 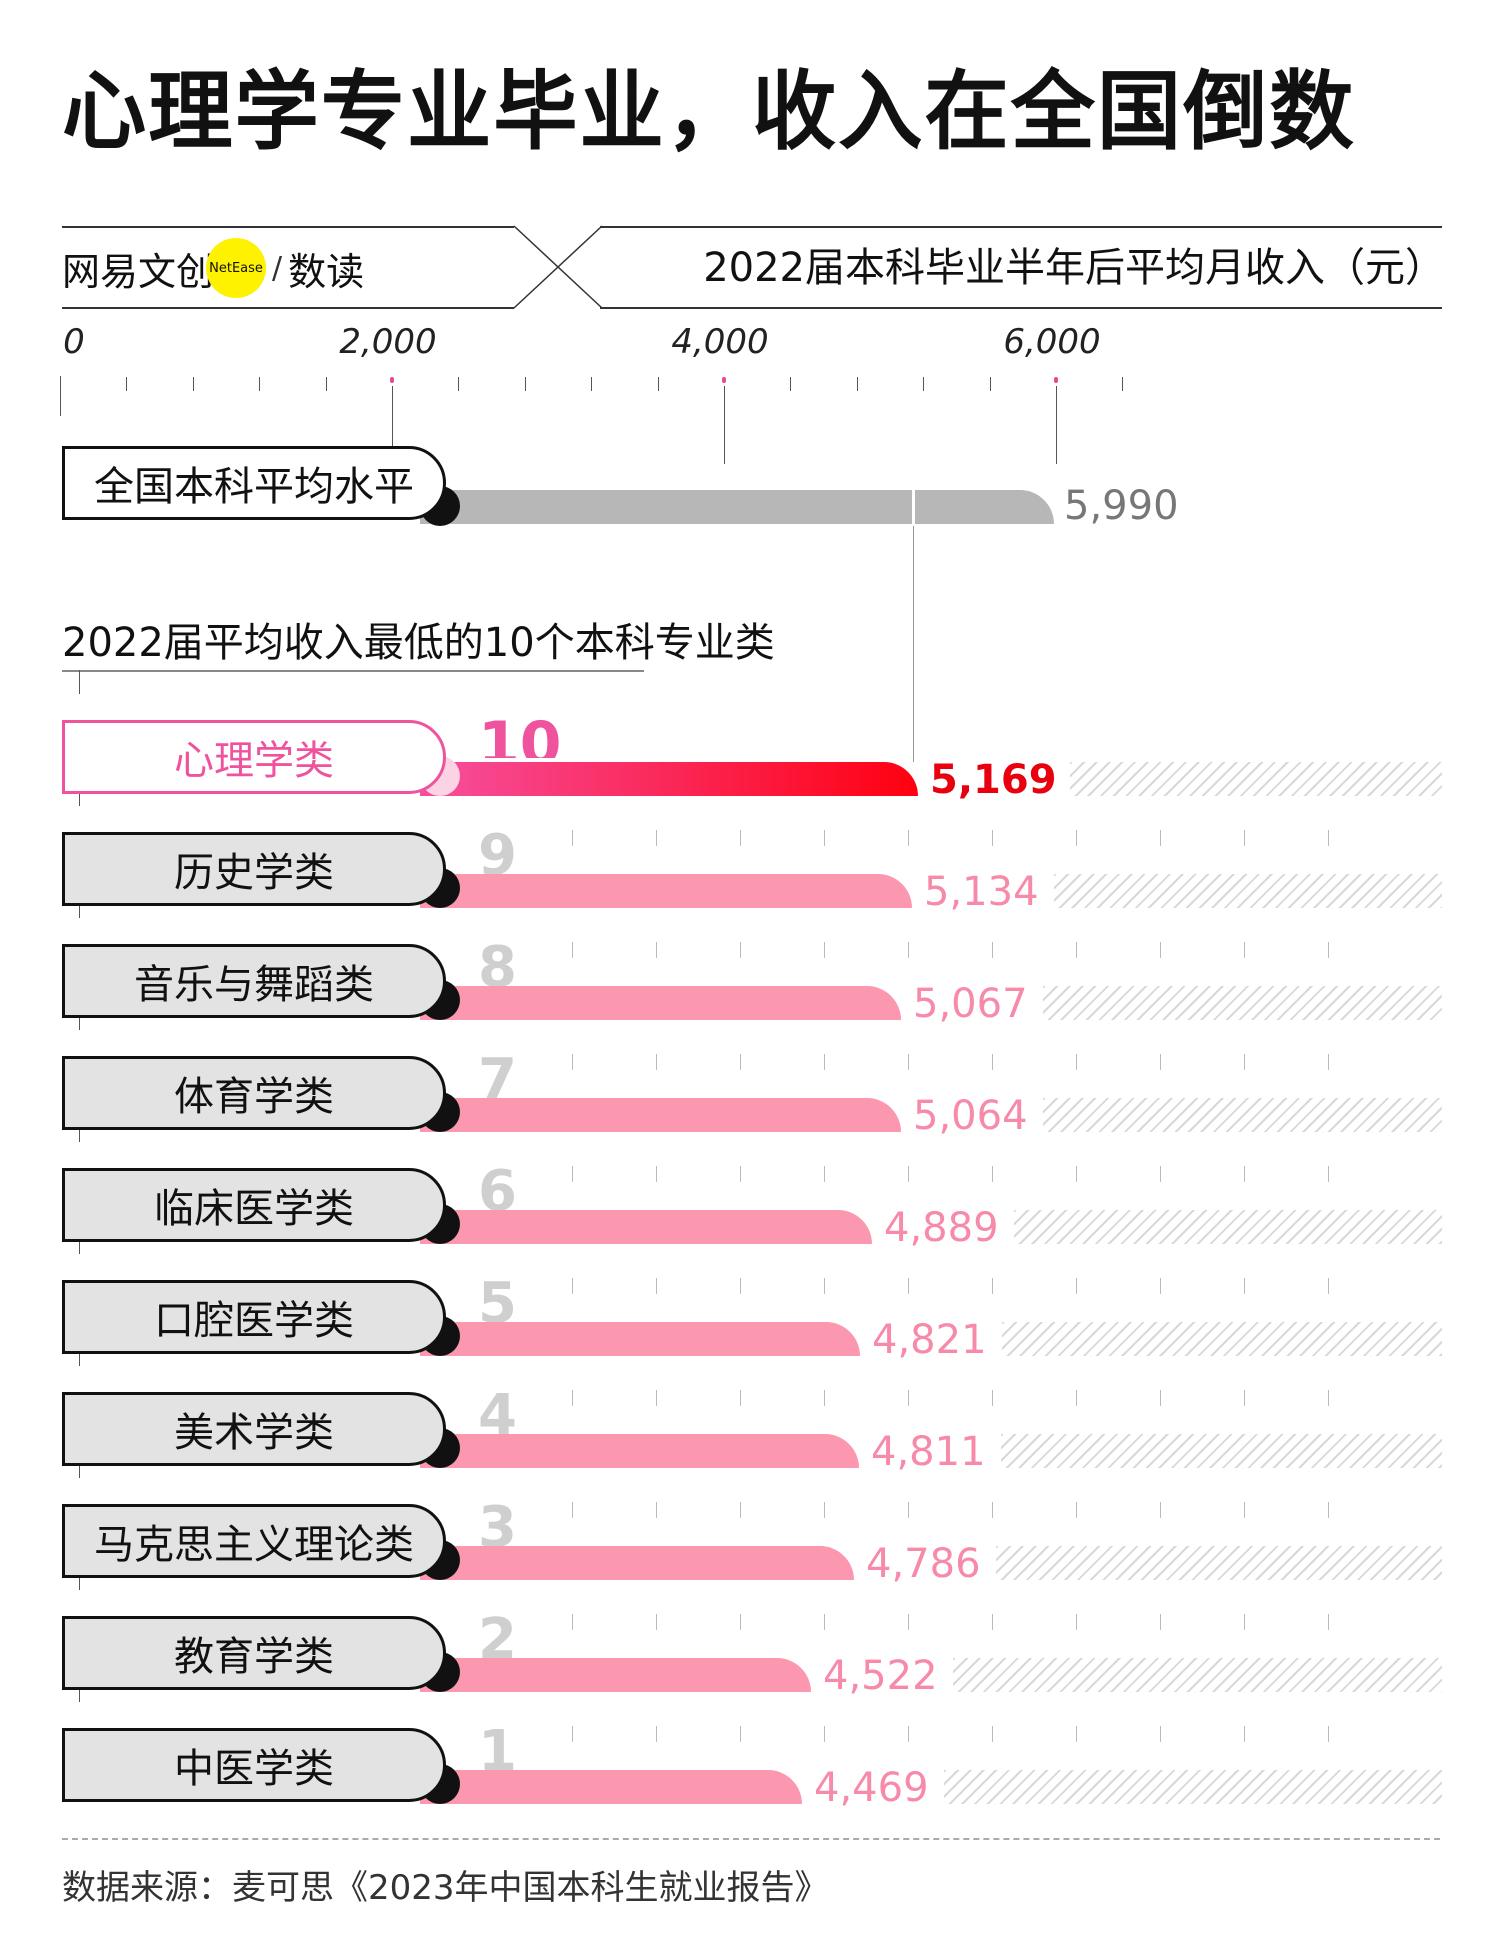 What do you see at coordinates (1074, 268) in the screenshot?
I see `chart-title: 2022届本科毕业半年后平均月收入（元）` at bounding box center [1074, 268].